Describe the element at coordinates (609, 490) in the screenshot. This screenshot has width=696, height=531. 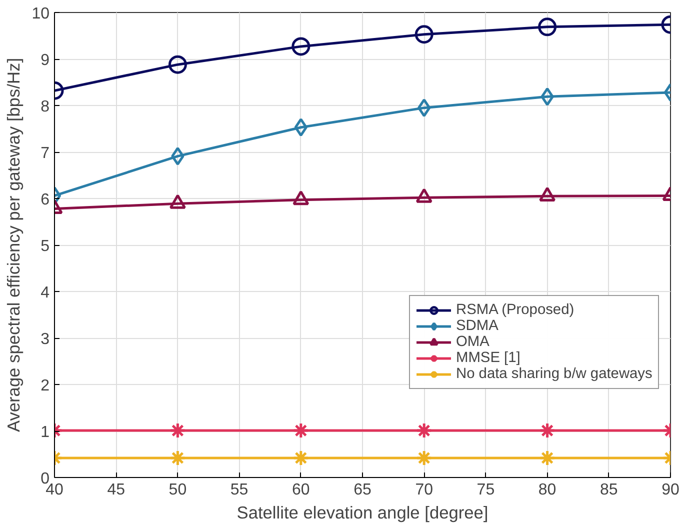
I see `x-tick-label: 85` at that location.